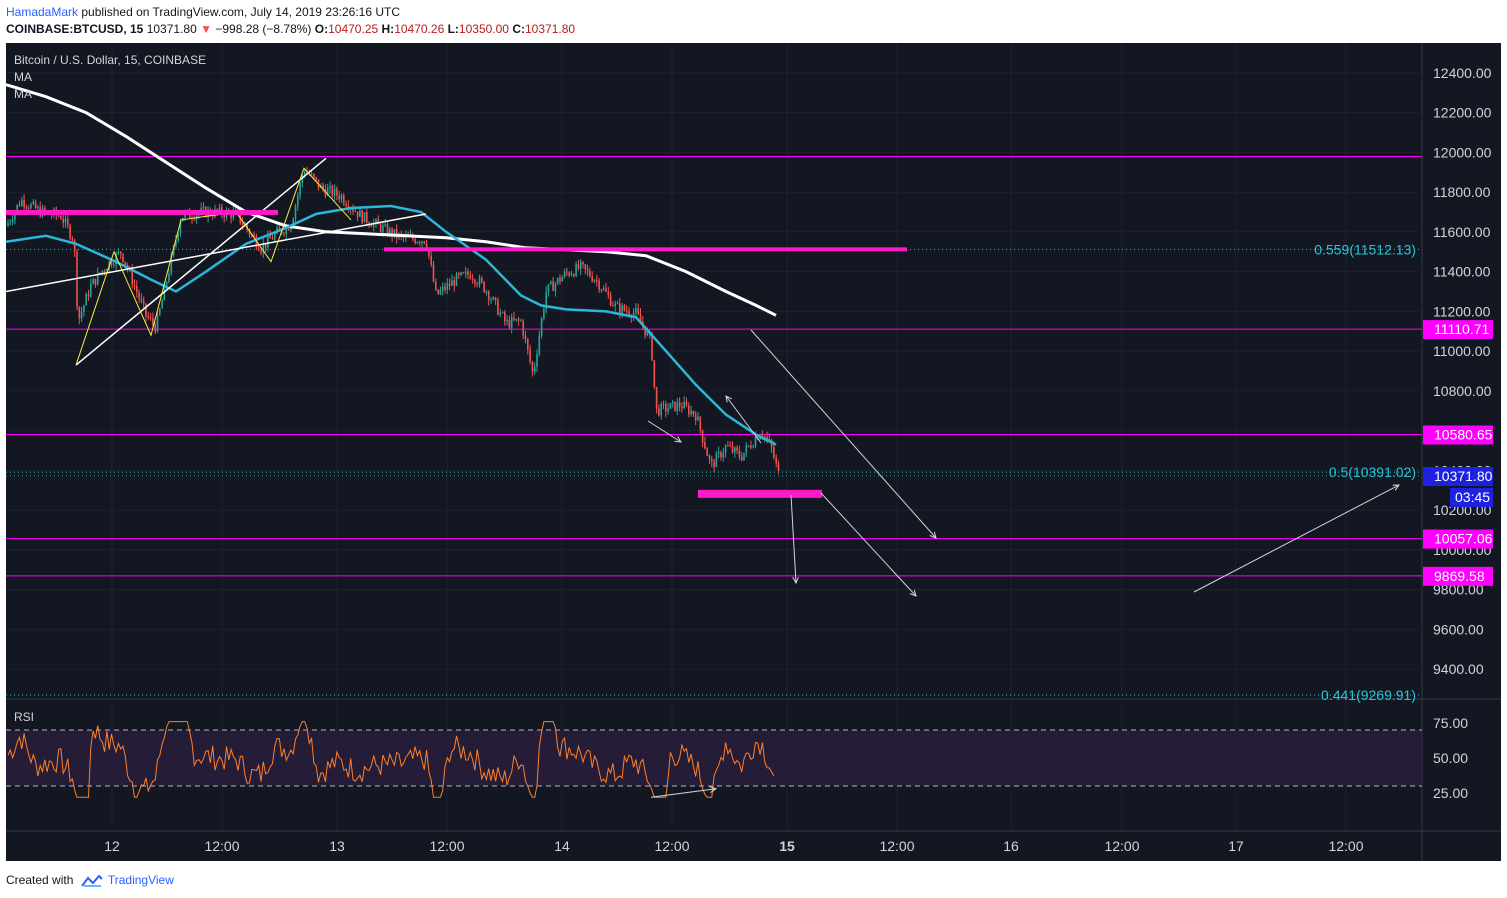 This screenshot has width=1507, height=898. I want to click on level-label: 10580.65, so click(1463, 434).